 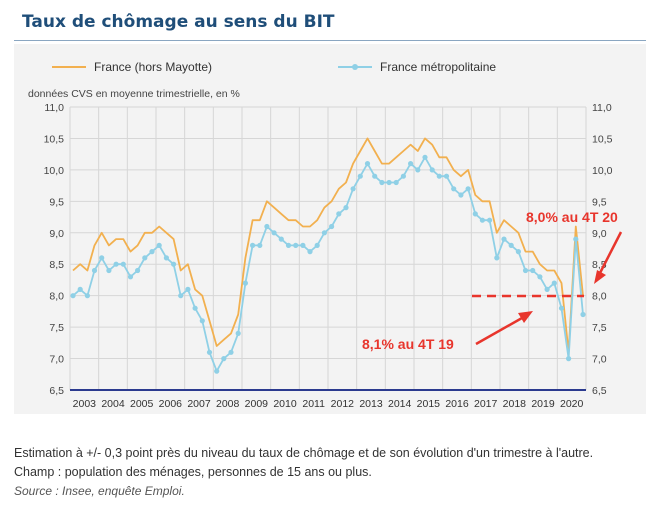 I want to click on arrow-4t19-shaft, so click(x=499, y=331).